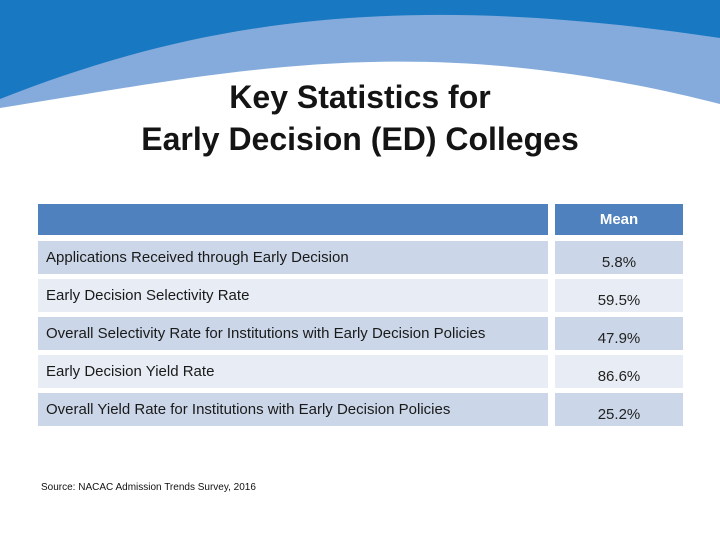 The height and width of the screenshot is (540, 720). I want to click on slide-title-line2: Early Decision (ED) Colleges, so click(360, 139).